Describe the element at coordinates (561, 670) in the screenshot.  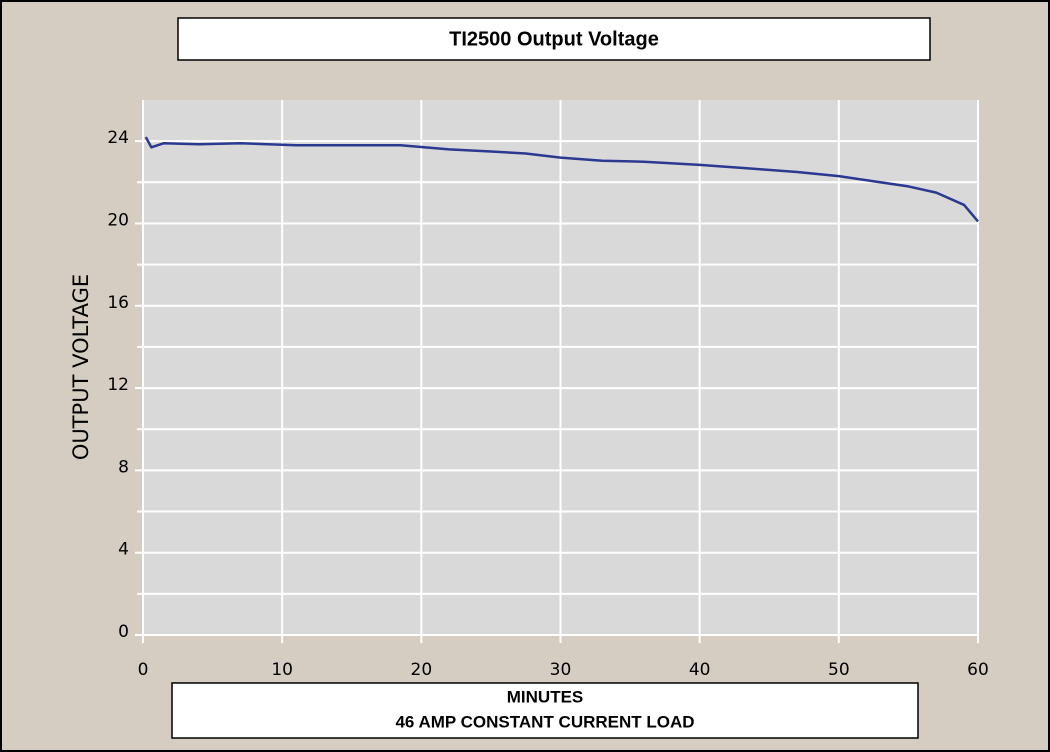
I see `x-tick-label: 30` at that location.